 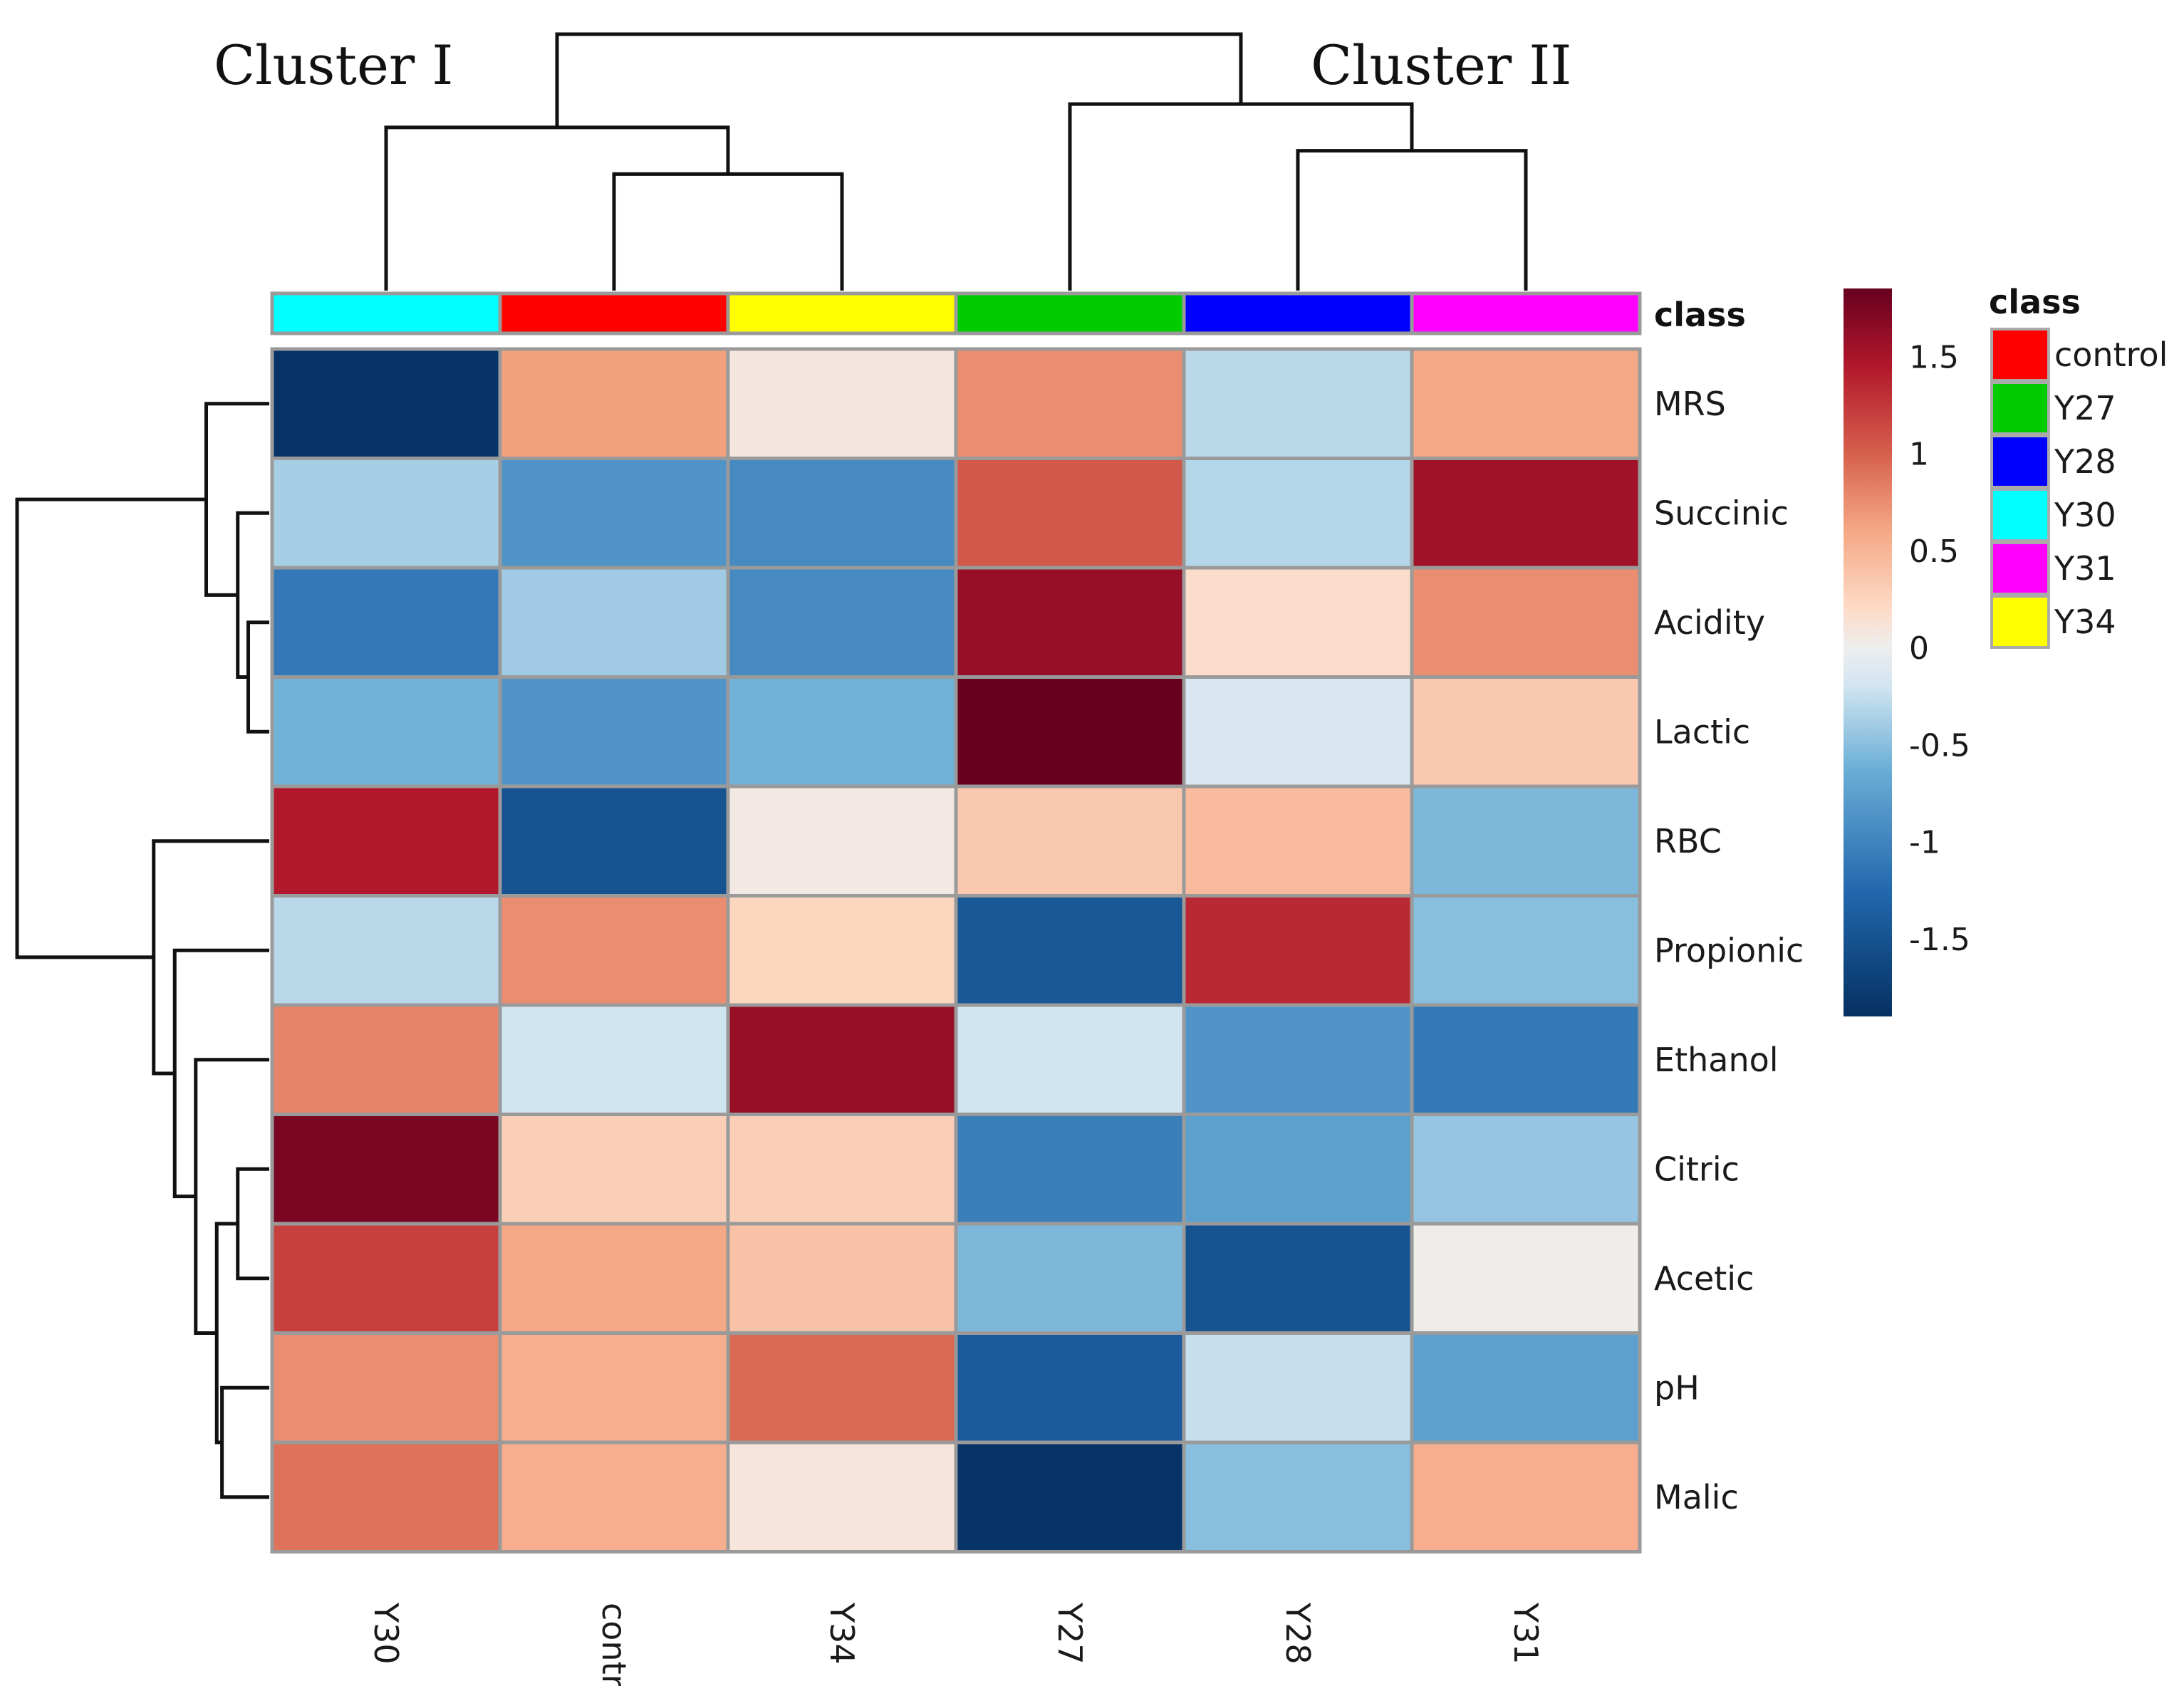 I want to click on heatmap-cell-acetic-y28, so click(x=1298, y=1278).